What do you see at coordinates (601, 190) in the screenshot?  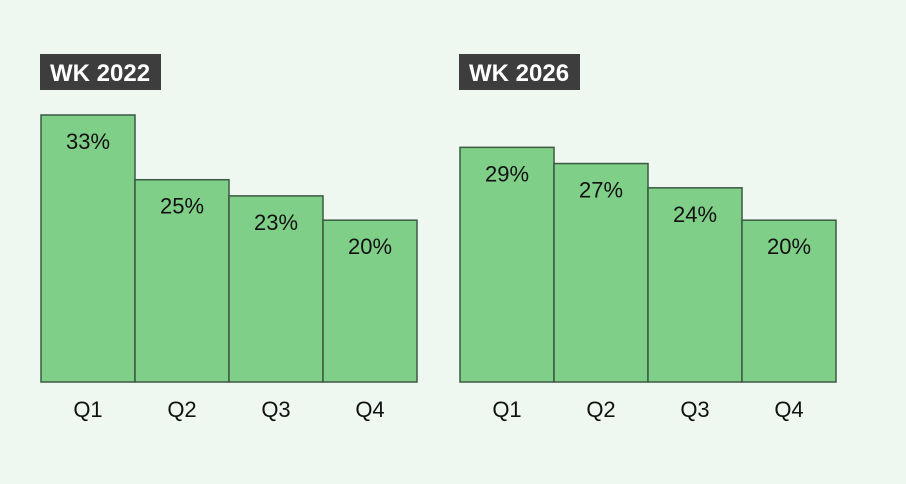 I see `bar-value-label: 27%` at bounding box center [601, 190].